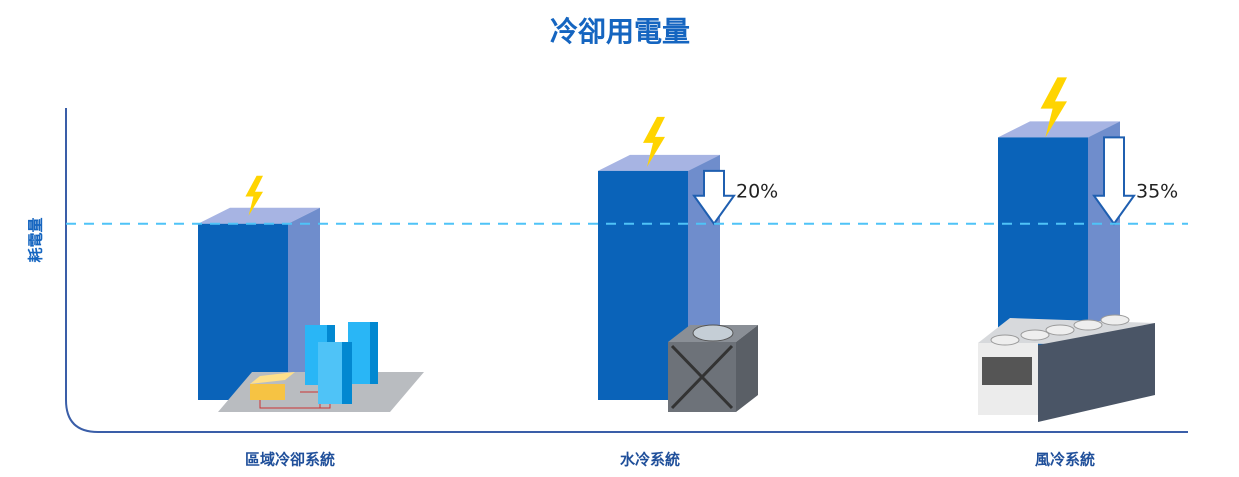 This screenshot has height=477, width=1239. I want to click on annotation: 20%, so click(757, 192).